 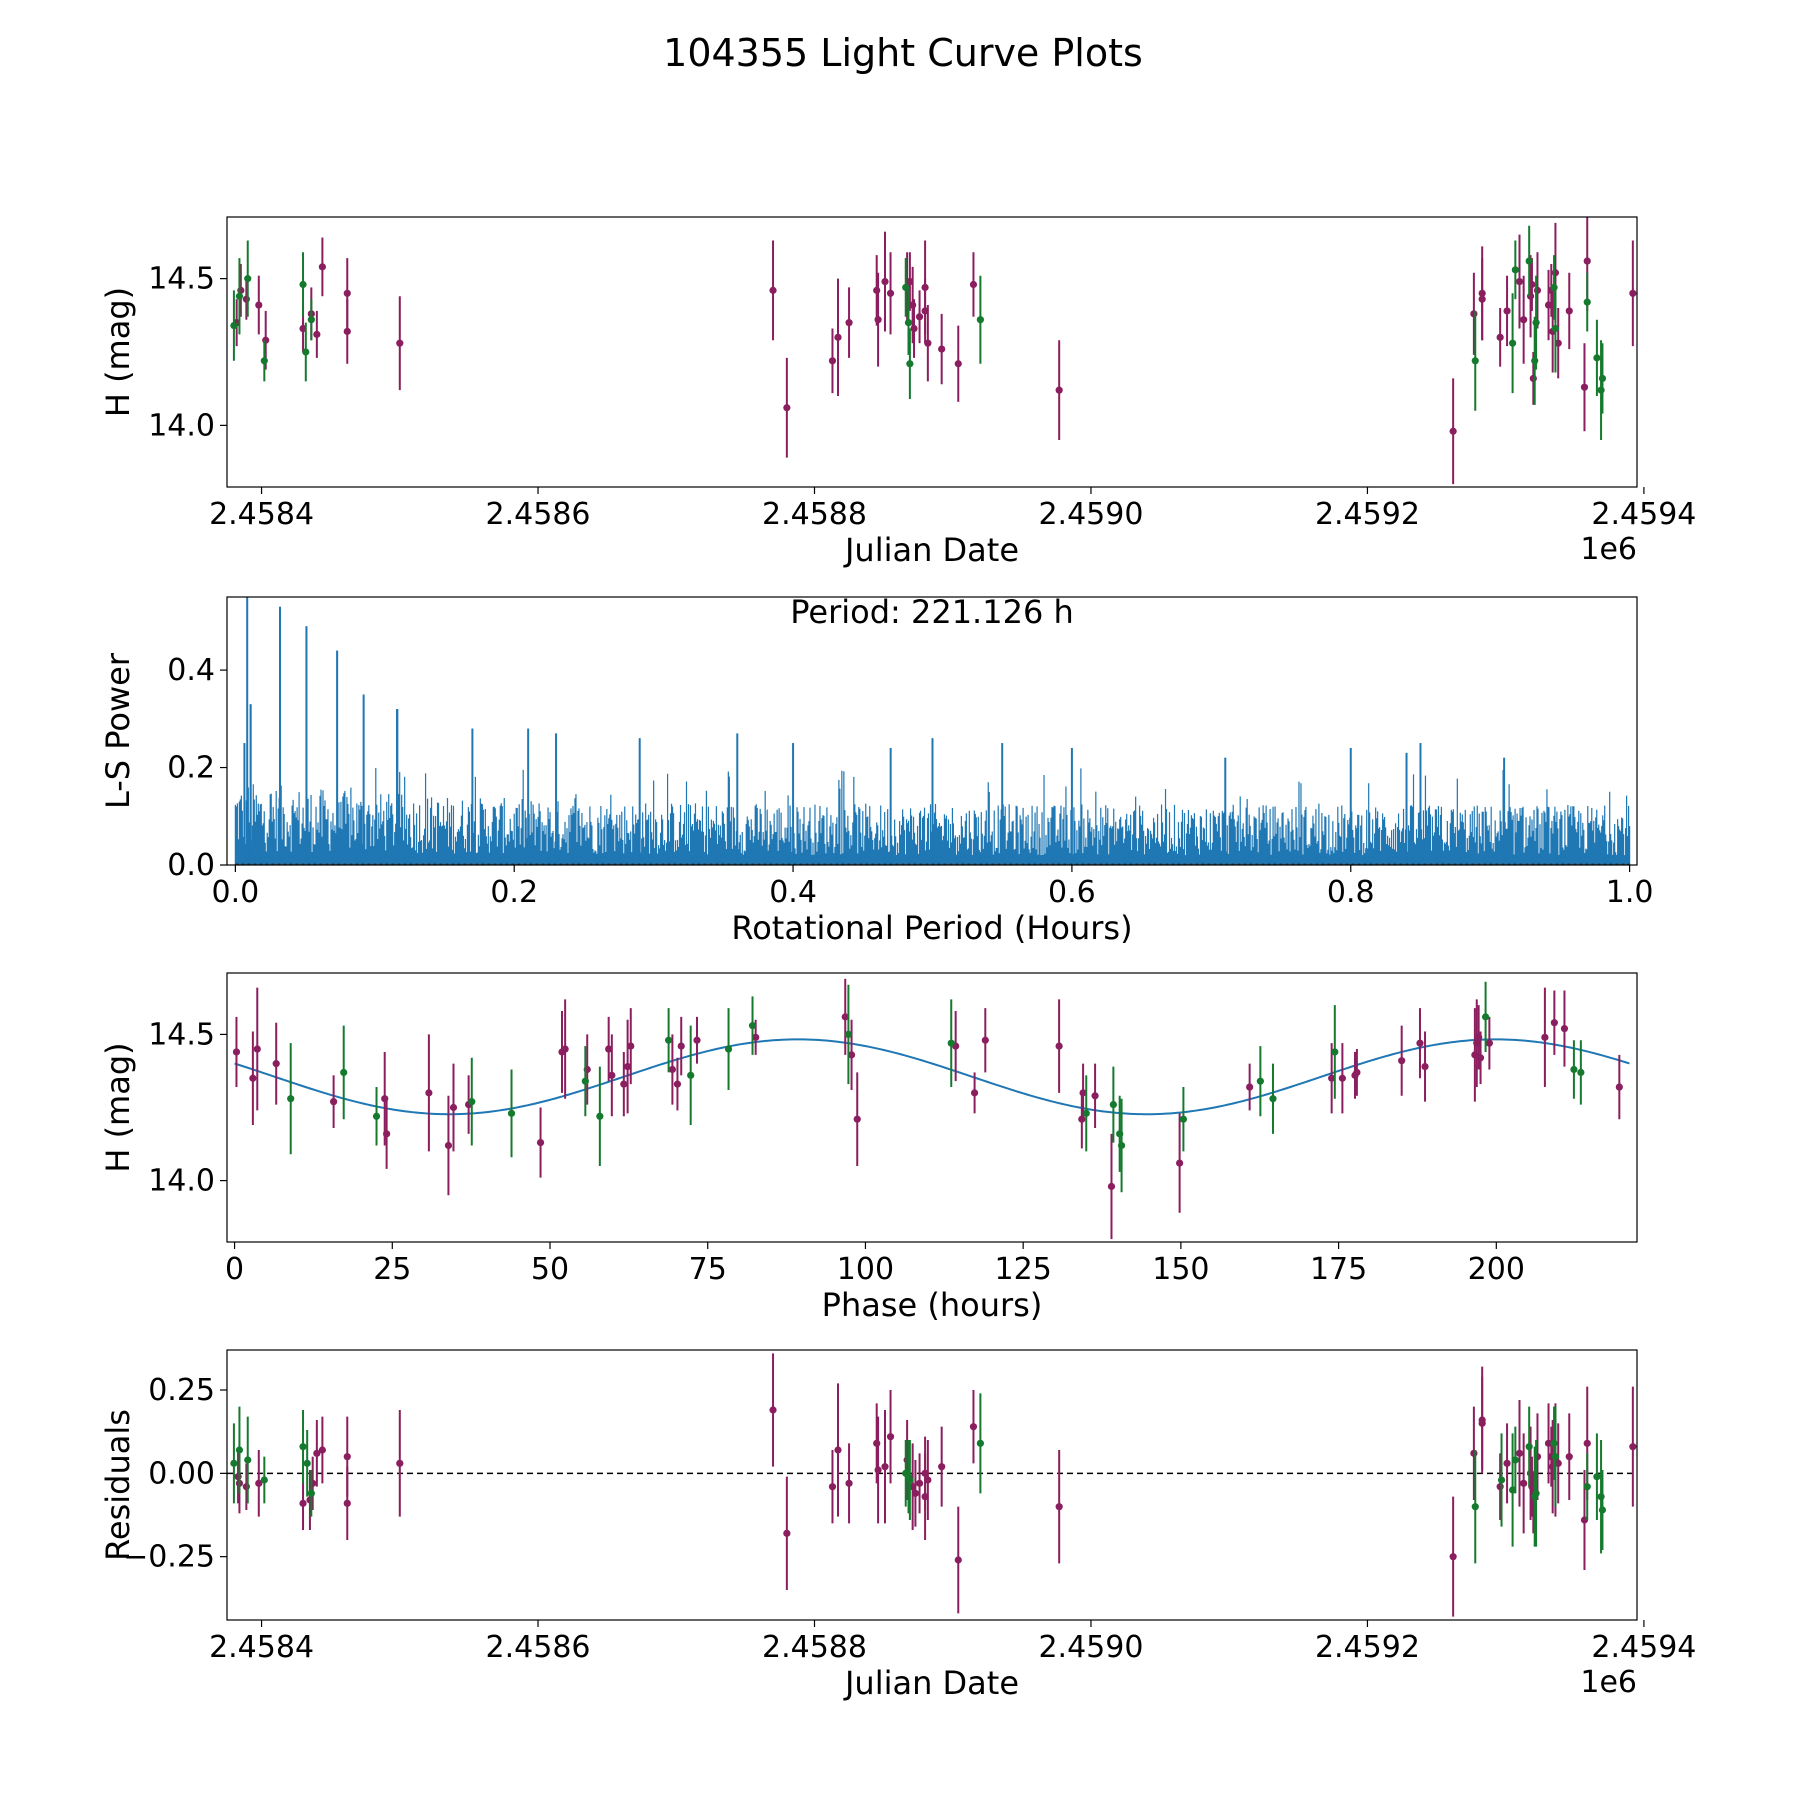 What do you see at coordinates (1367, 1647) in the screenshot?
I see `x-tick-label: 2.4592` at bounding box center [1367, 1647].